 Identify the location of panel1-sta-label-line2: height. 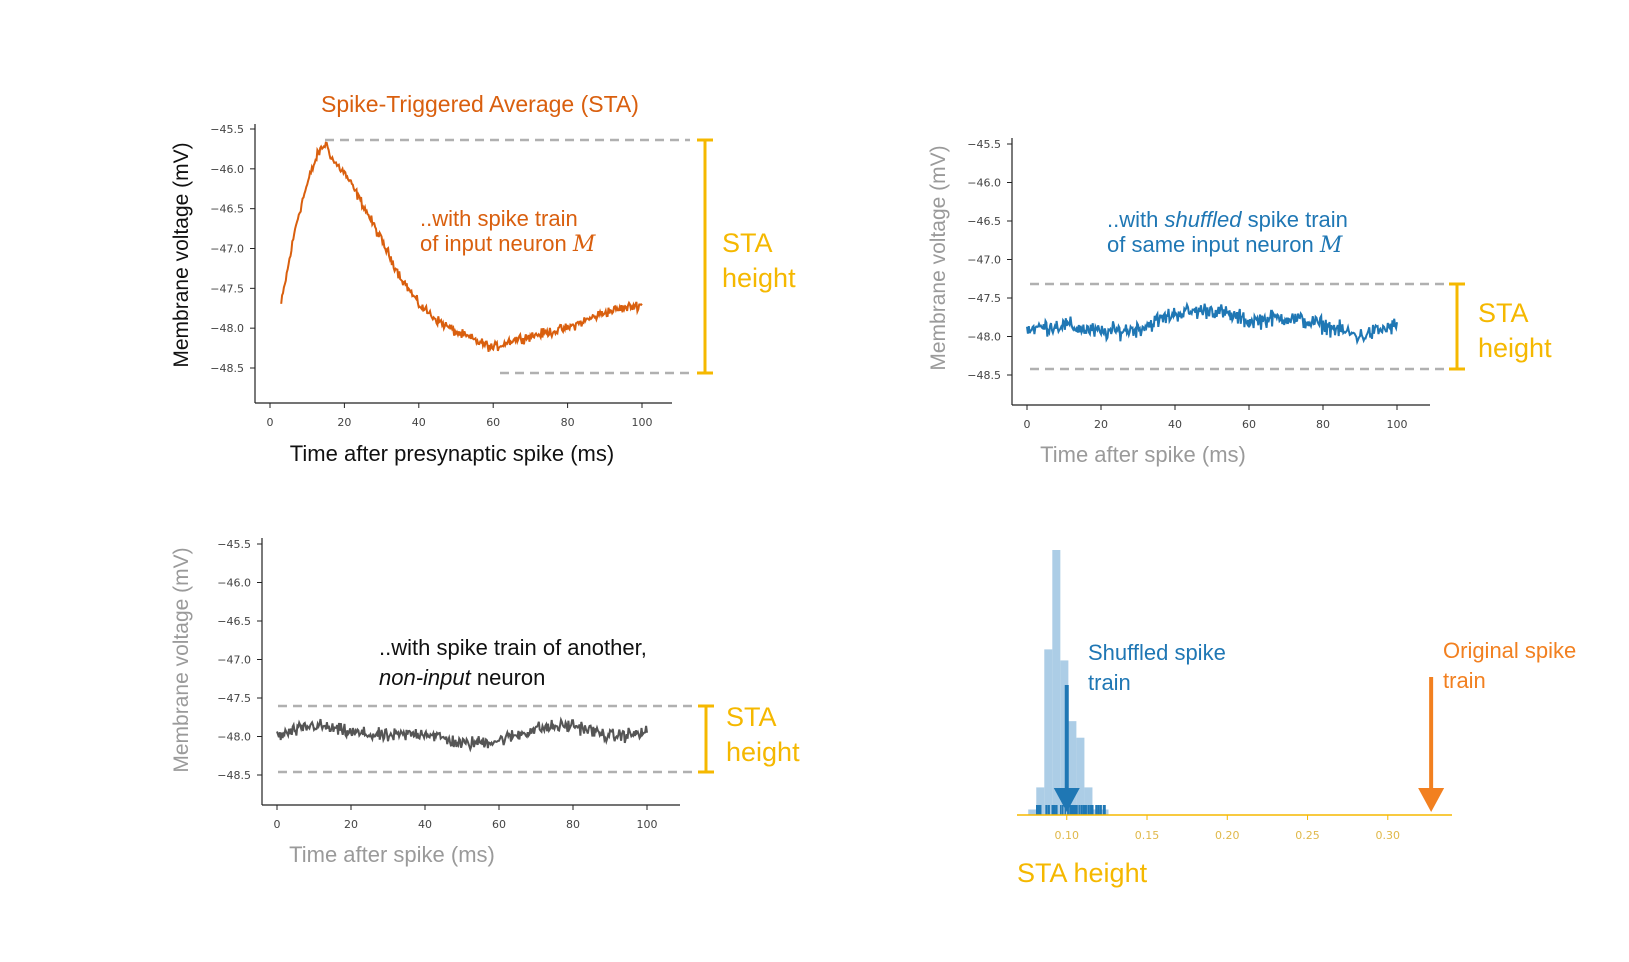
(759, 278).